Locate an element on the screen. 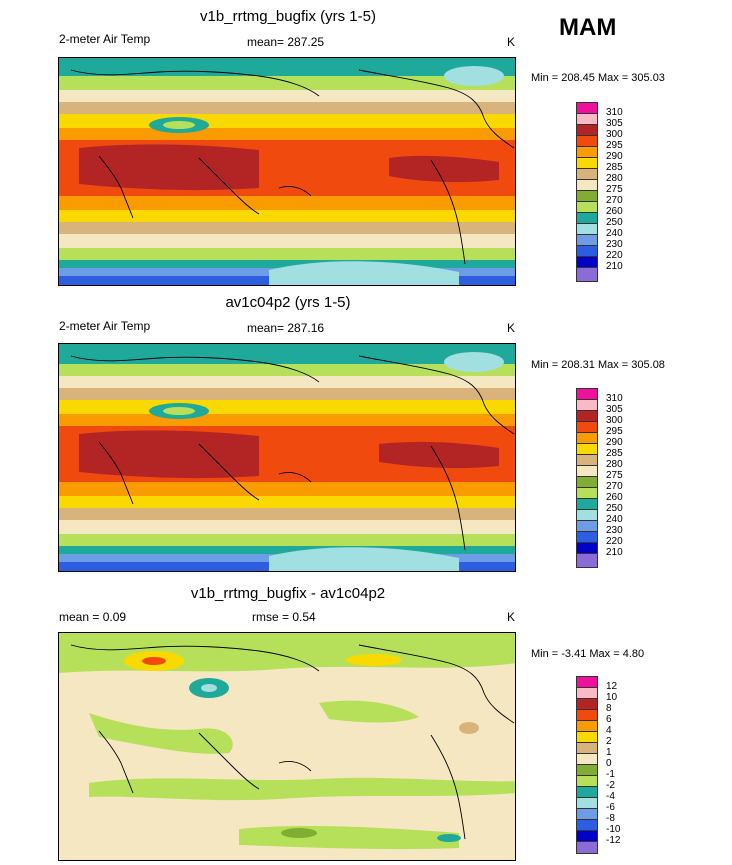  panel3-colorbar is located at coordinates (587, 765).